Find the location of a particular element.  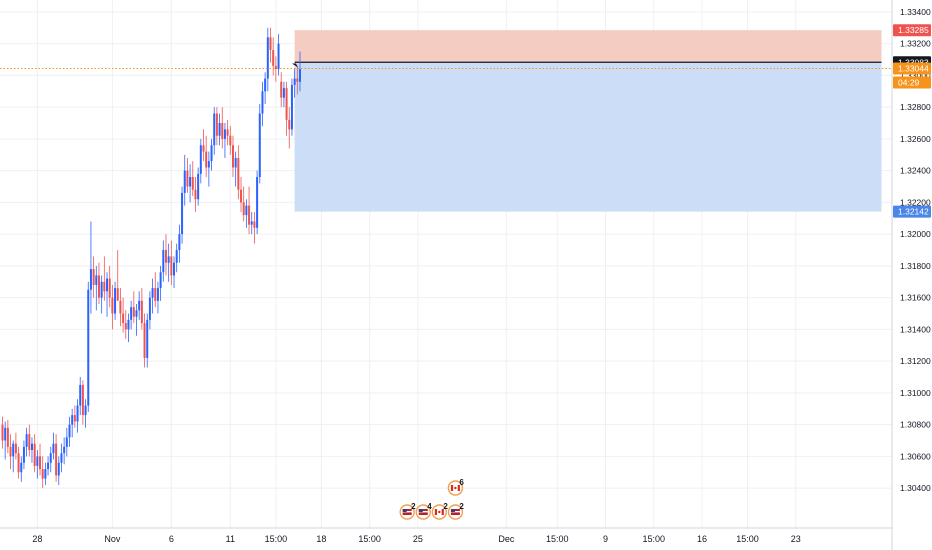

event-marker: 4 is located at coordinates (423, 511).